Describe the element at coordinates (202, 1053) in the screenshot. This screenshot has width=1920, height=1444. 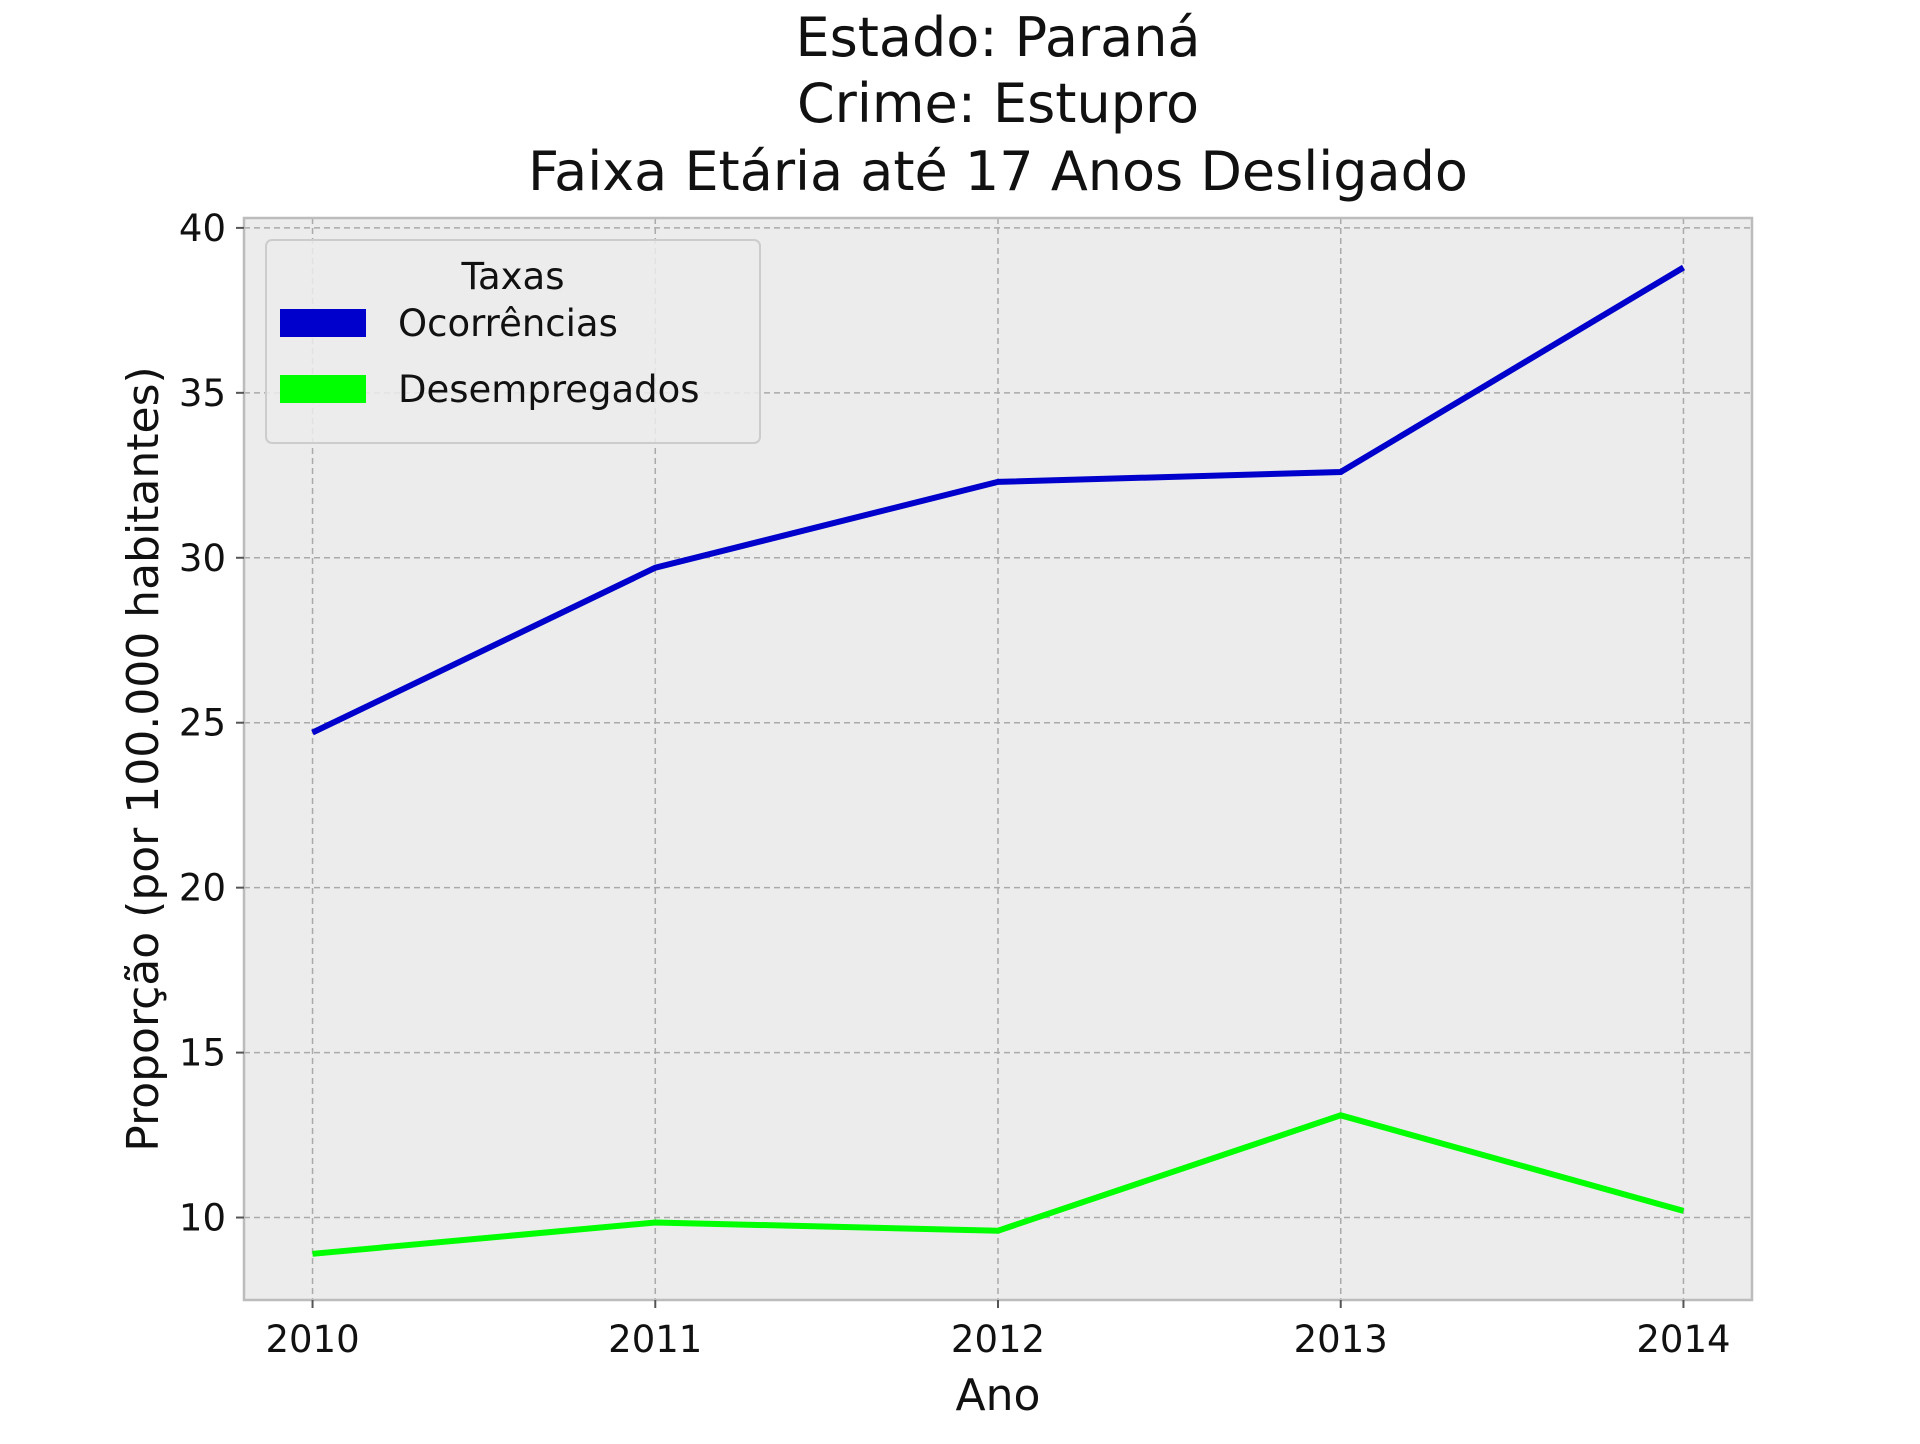
I see `y-tick-label: 15` at that location.